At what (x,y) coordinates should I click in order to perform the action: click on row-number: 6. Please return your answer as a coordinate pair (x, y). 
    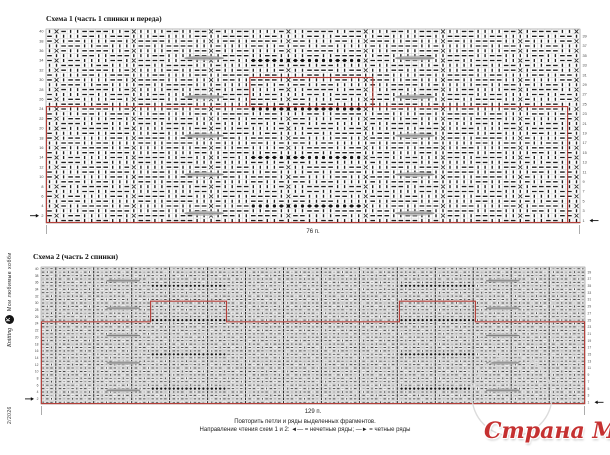
    Looking at the image, I should click on (42, 197).